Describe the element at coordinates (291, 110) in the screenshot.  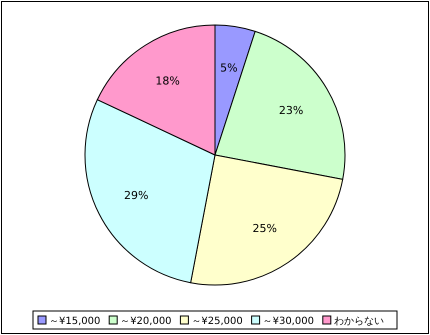
I see `data-label: 23%` at that location.